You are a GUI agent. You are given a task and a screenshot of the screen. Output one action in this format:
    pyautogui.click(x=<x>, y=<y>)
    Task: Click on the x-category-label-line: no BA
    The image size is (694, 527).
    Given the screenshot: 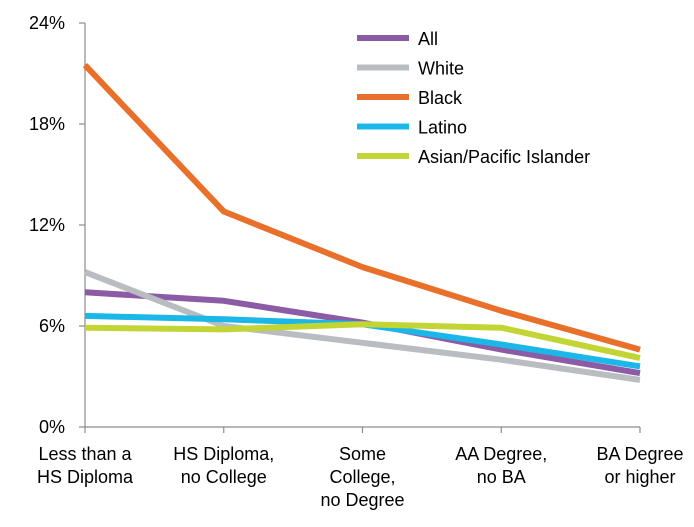 What is the action you would take?
    pyautogui.click(x=501, y=477)
    